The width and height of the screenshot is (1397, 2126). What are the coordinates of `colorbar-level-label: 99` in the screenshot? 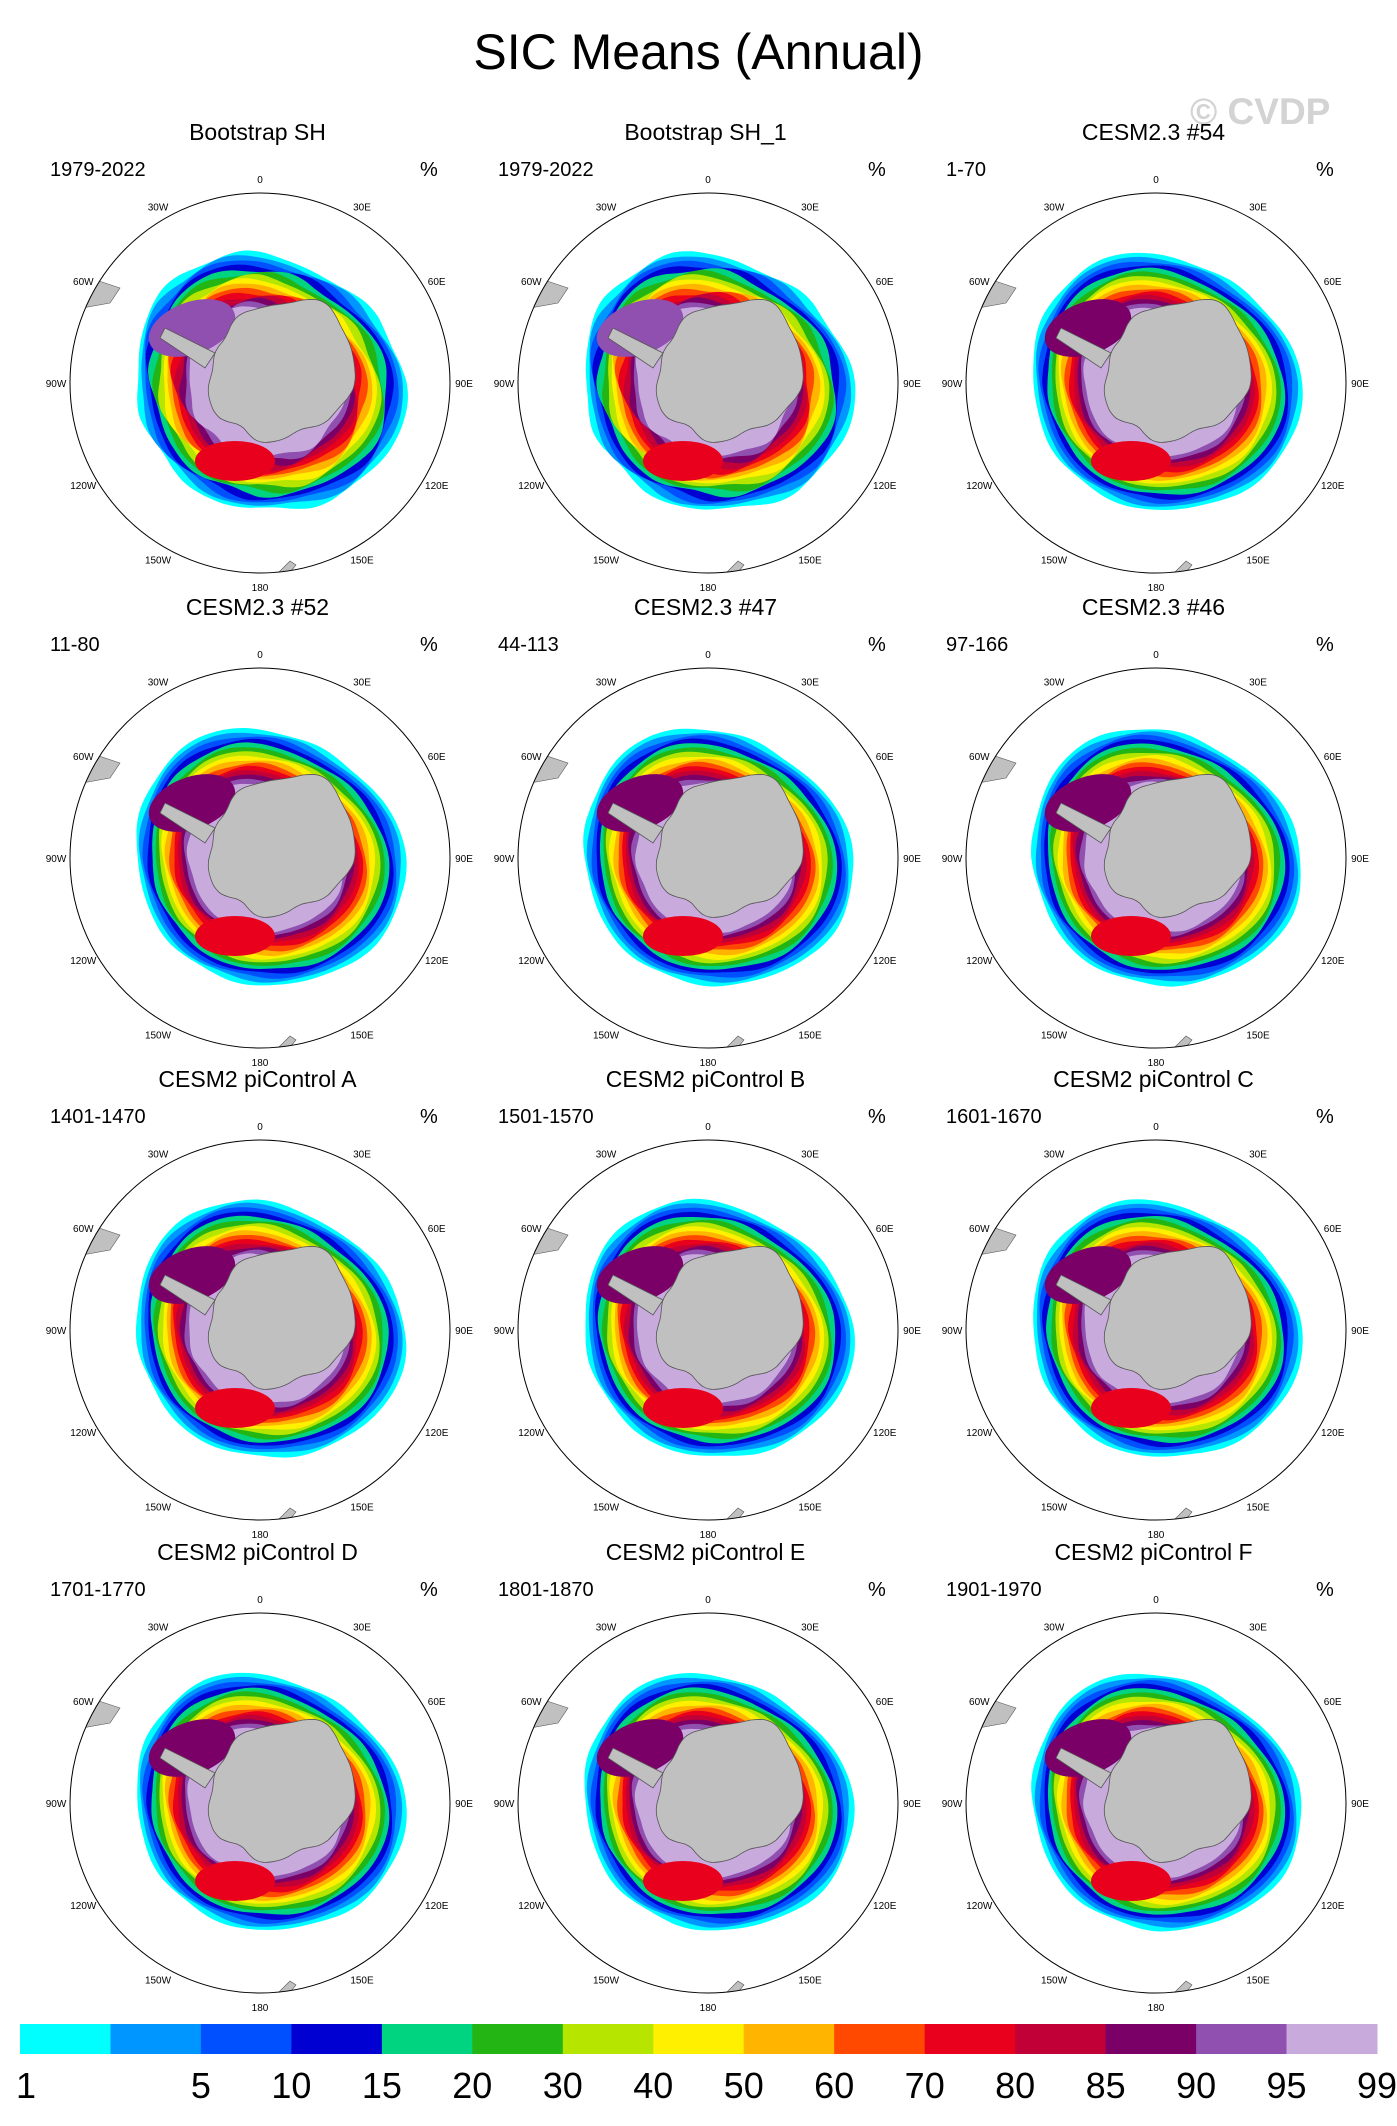 It's located at (1377, 2085).